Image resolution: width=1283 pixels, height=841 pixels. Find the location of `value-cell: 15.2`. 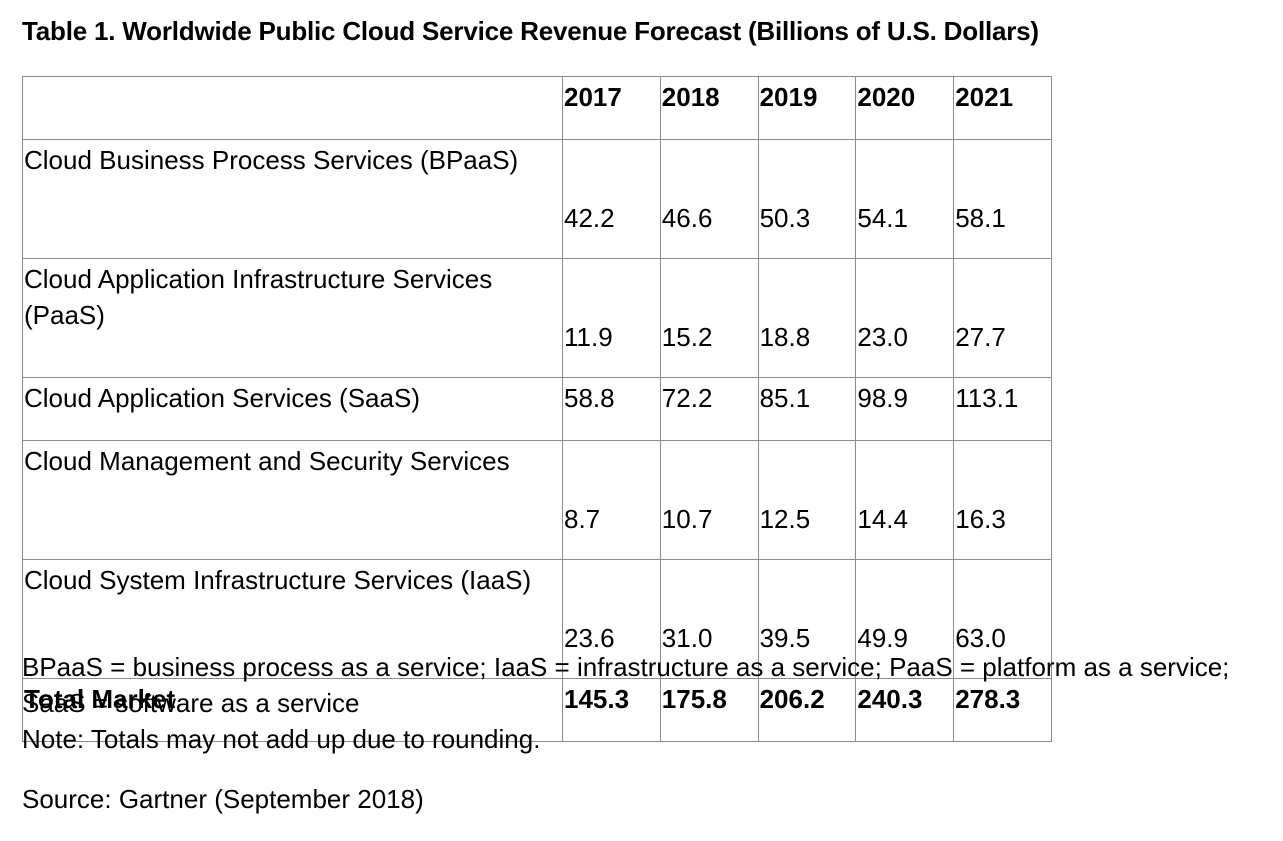

value-cell: 15.2 is located at coordinates (709, 318).